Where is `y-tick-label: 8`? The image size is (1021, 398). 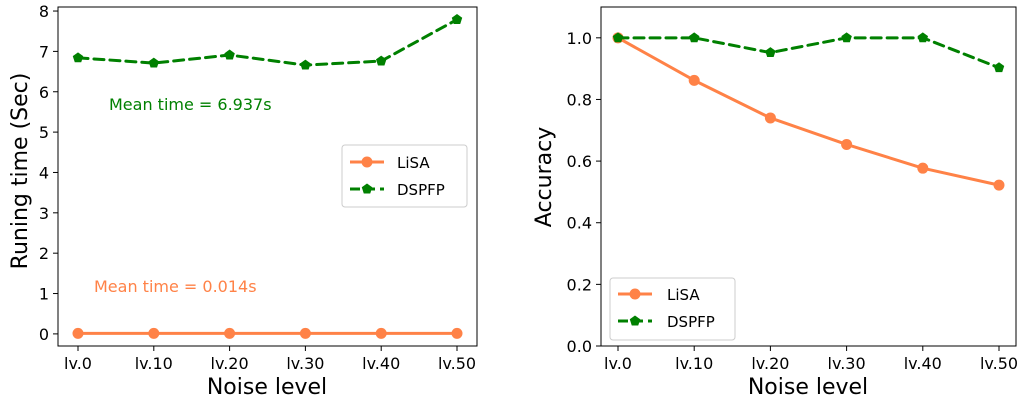
y-tick-label: 8 is located at coordinates (44, 11).